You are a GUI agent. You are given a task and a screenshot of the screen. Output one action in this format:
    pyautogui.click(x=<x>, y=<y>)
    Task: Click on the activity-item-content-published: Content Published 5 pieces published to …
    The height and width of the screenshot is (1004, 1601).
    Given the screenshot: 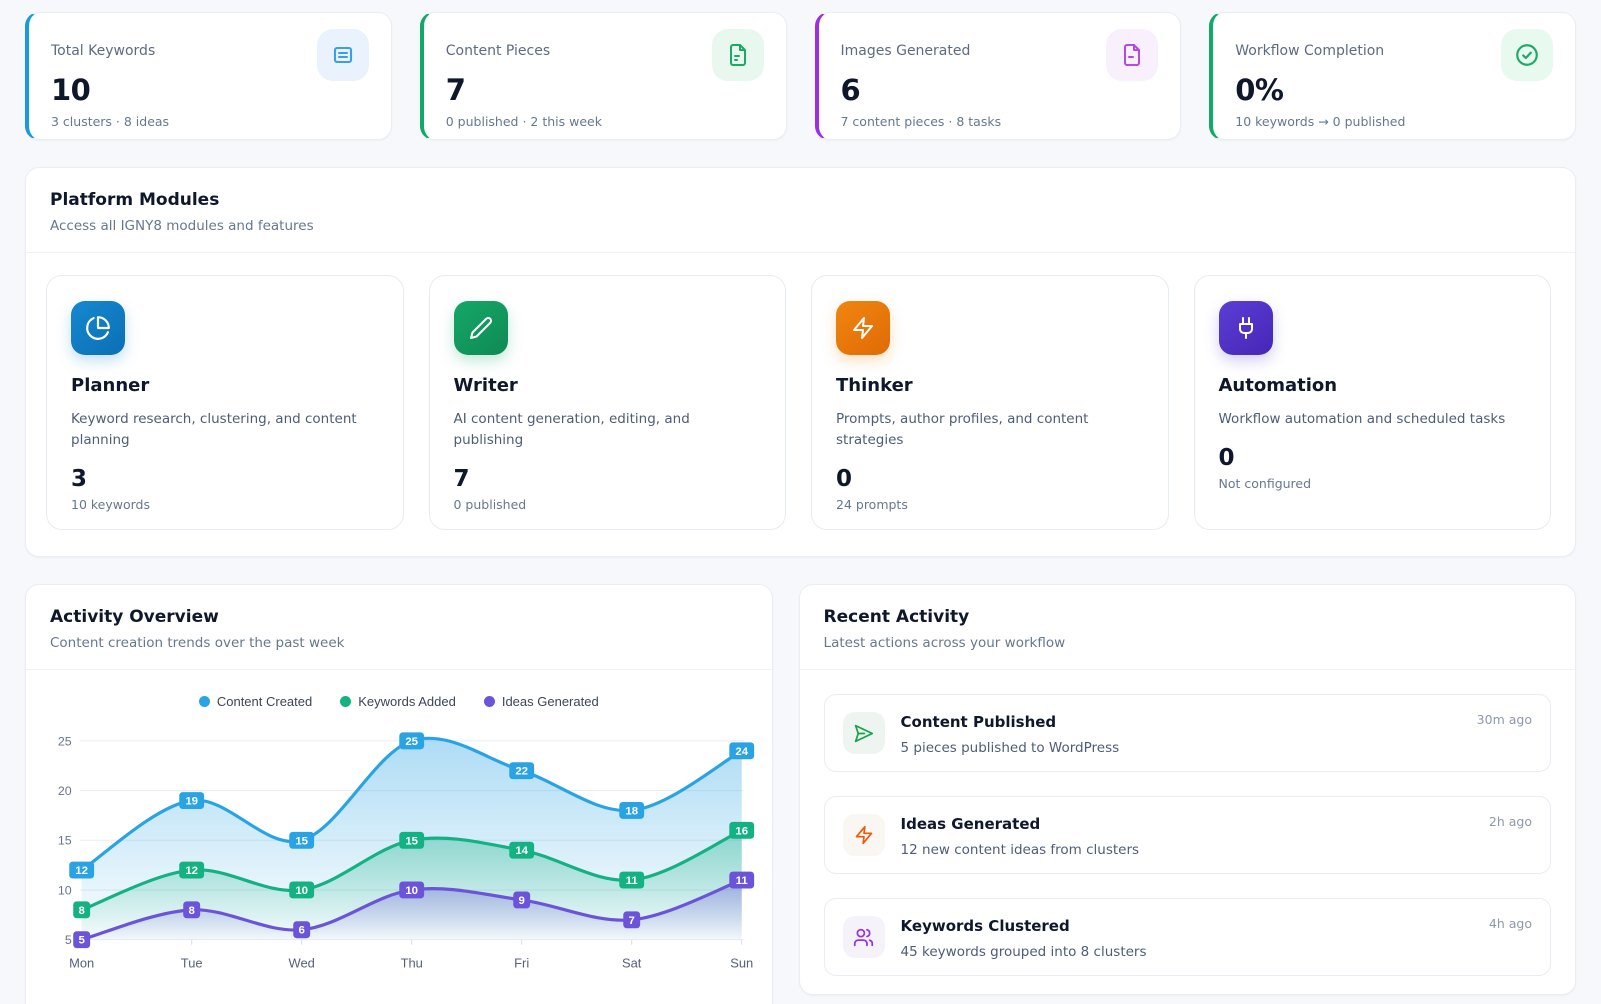 What is the action you would take?
    pyautogui.click(x=1187, y=733)
    